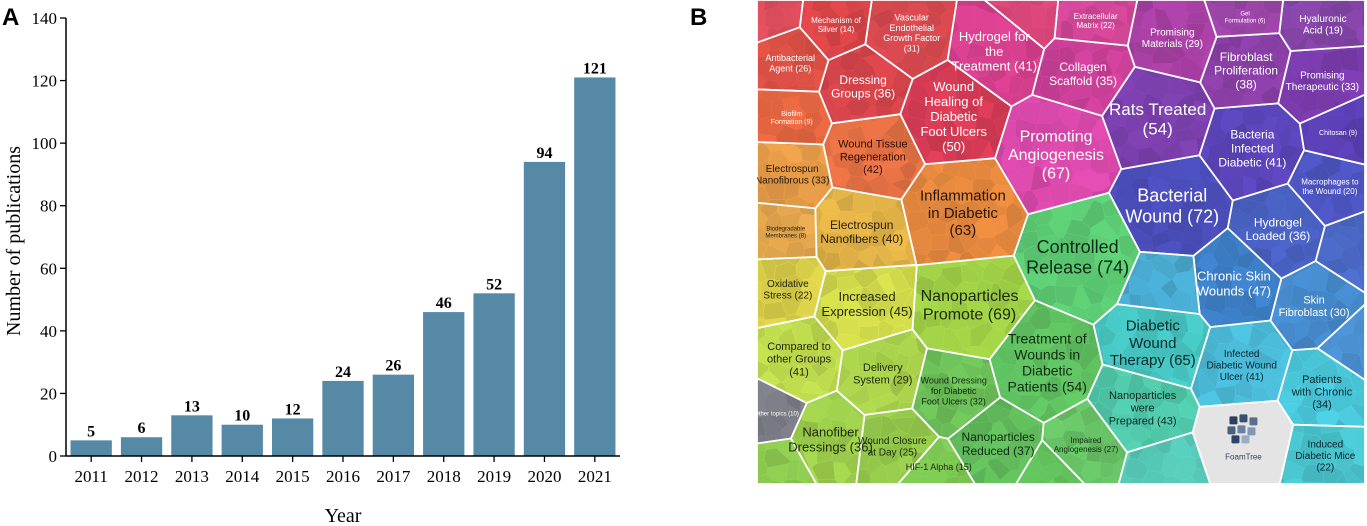 The width and height of the screenshot is (1367, 526). I want to click on topic-cell-skin-fibroblast, so click(1317, 306).